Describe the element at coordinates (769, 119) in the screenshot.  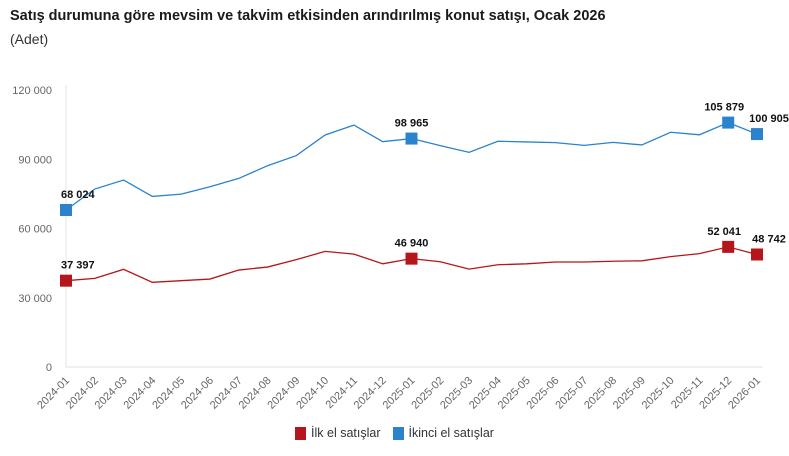
I see `data-label: 100 905` at that location.